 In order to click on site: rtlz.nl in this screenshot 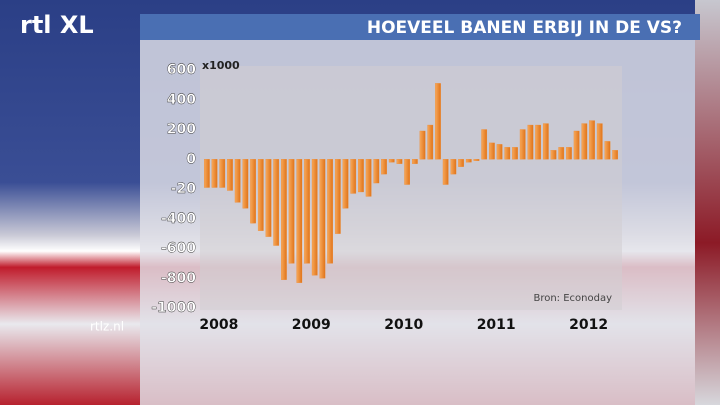, I will do `click(107, 327)`.